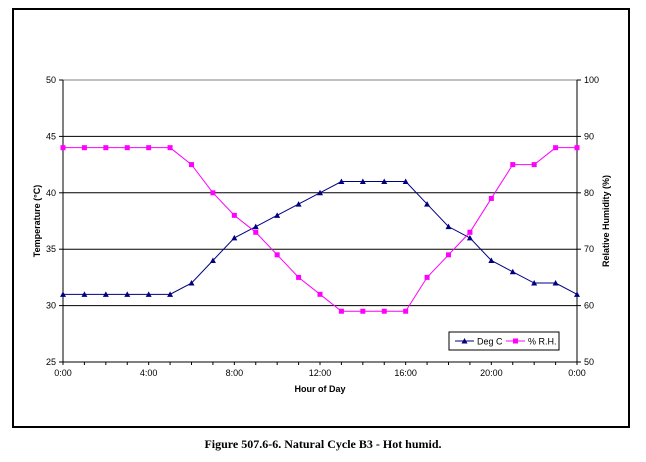 Image resolution: width=646 pixels, height=462 pixels. I want to click on legend-deg-c-marker, so click(464, 341).